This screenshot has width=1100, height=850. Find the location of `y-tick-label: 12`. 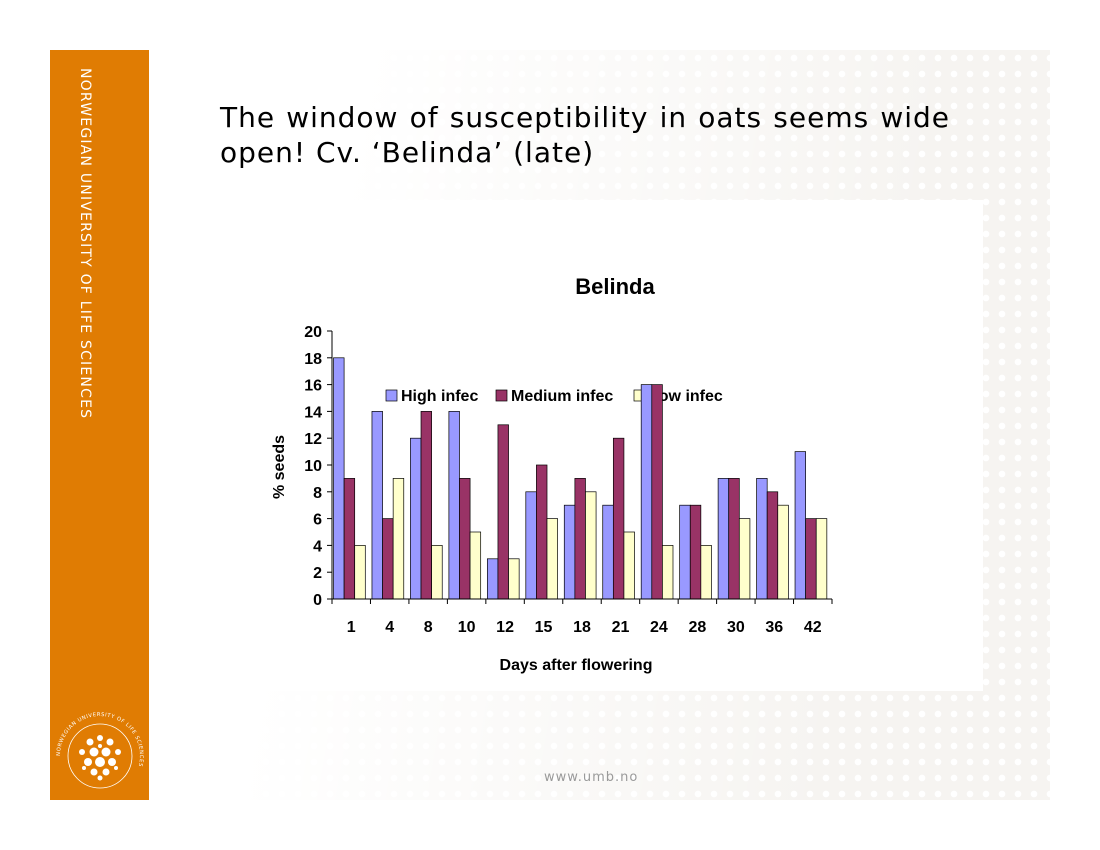

y-tick-label: 12 is located at coordinates (313, 439).